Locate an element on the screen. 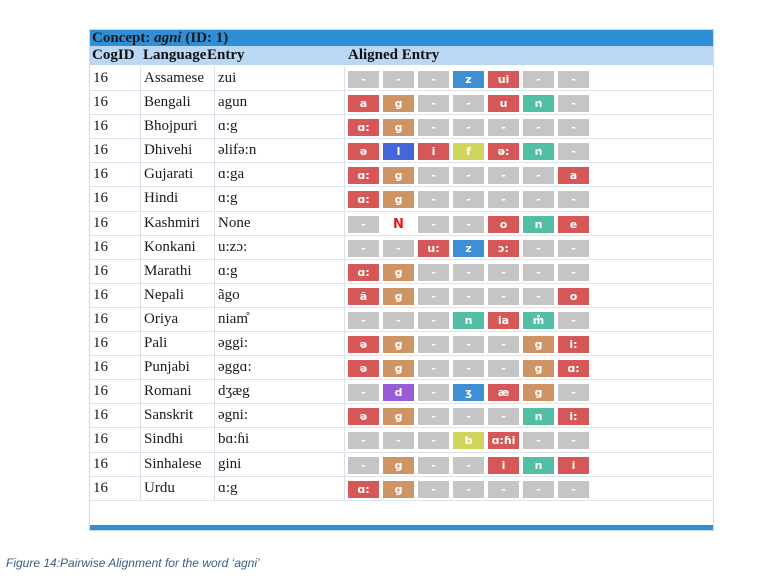  table-row: 16 Hindi ɑ:g ɑ: g - - - - - is located at coordinates (401, 199).